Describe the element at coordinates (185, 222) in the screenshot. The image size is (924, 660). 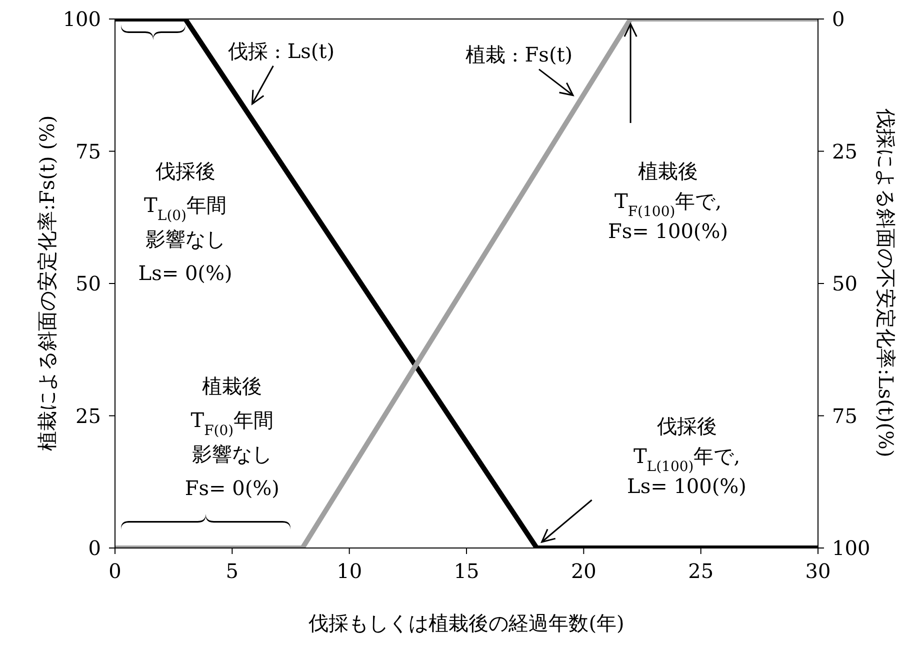
I see `annotation: 伐採後 T$_{L(0)}$年間影響なし Ls= 0(%)` at that location.